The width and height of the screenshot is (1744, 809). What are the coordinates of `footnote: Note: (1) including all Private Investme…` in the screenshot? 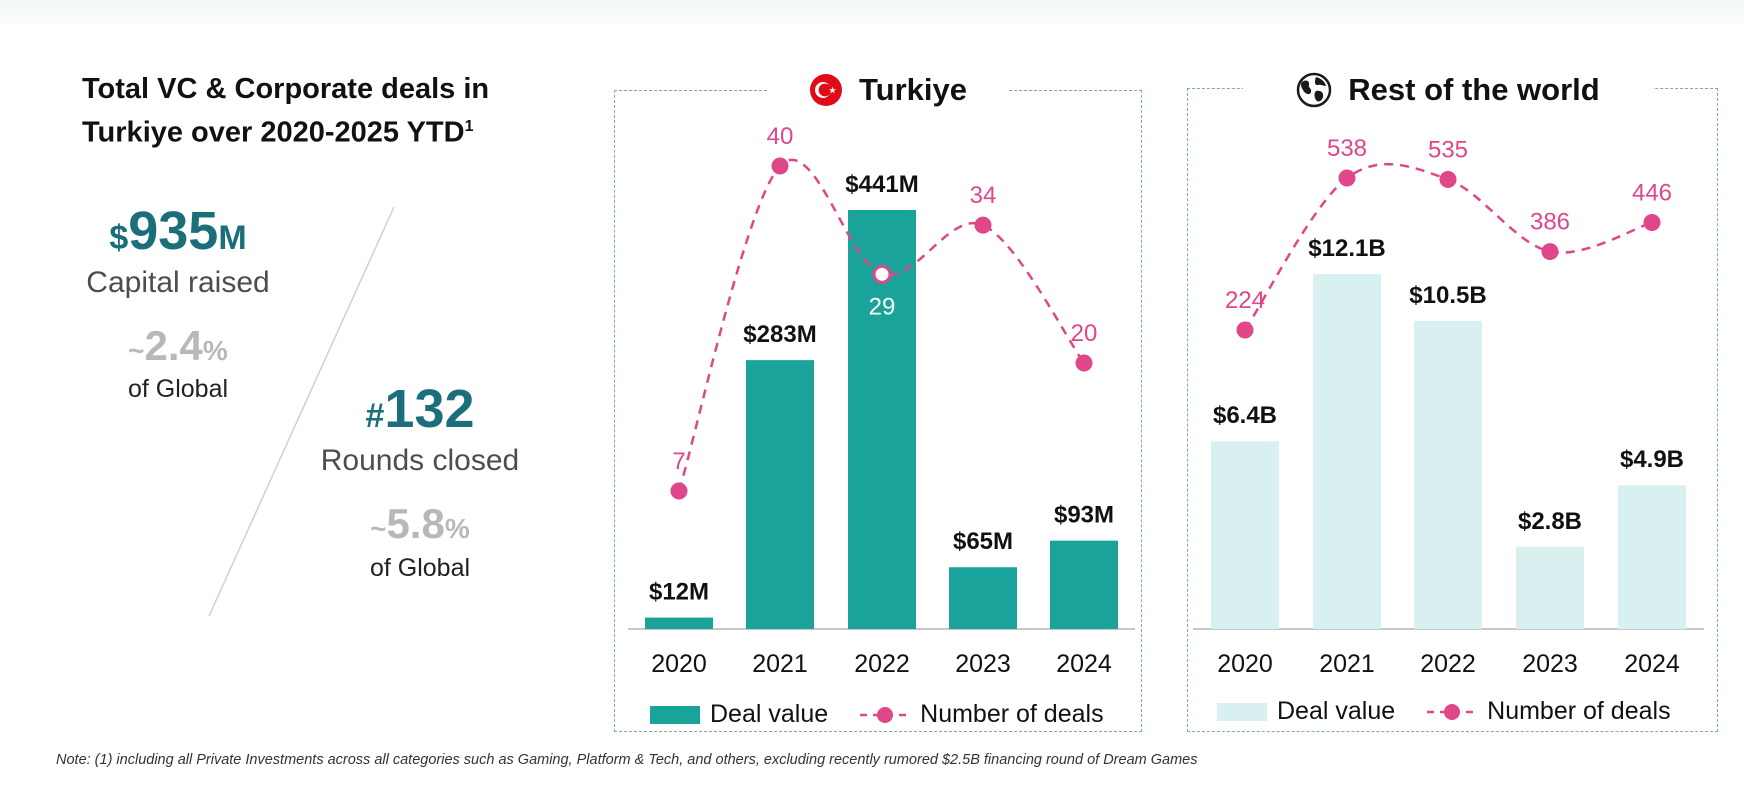 It's located at (627, 760).